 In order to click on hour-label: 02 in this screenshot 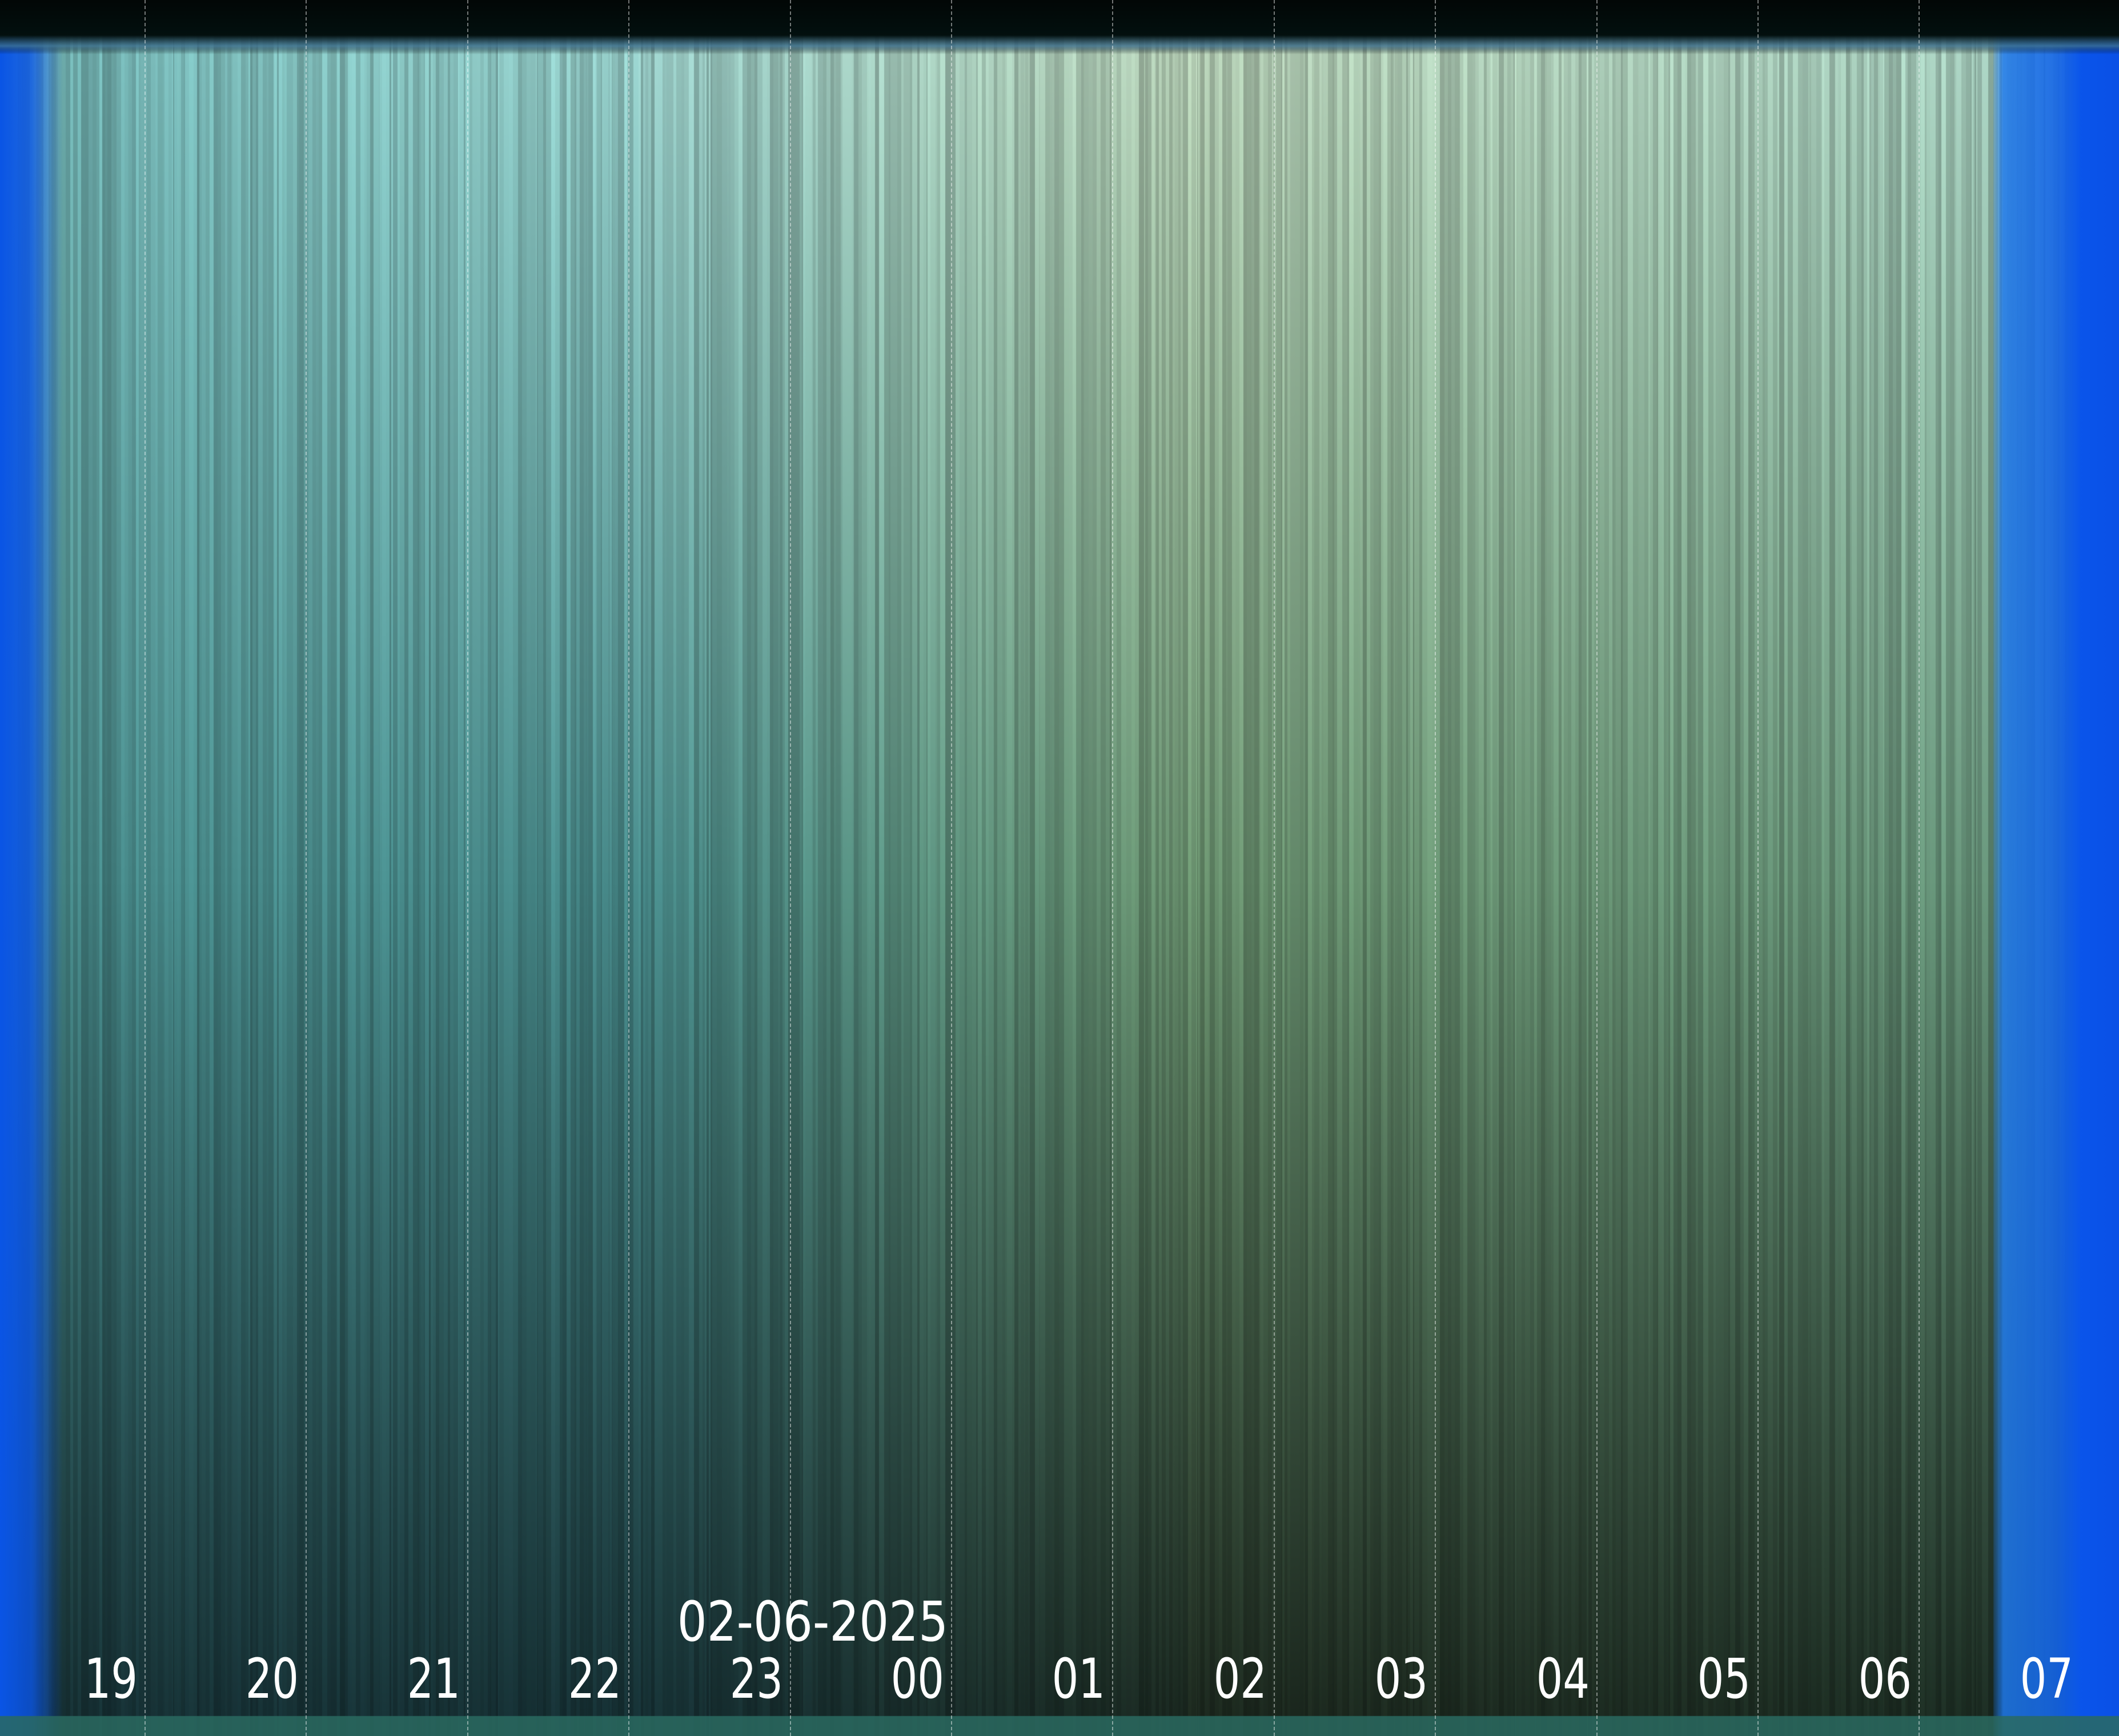, I will do `click(1240, 1679)`.